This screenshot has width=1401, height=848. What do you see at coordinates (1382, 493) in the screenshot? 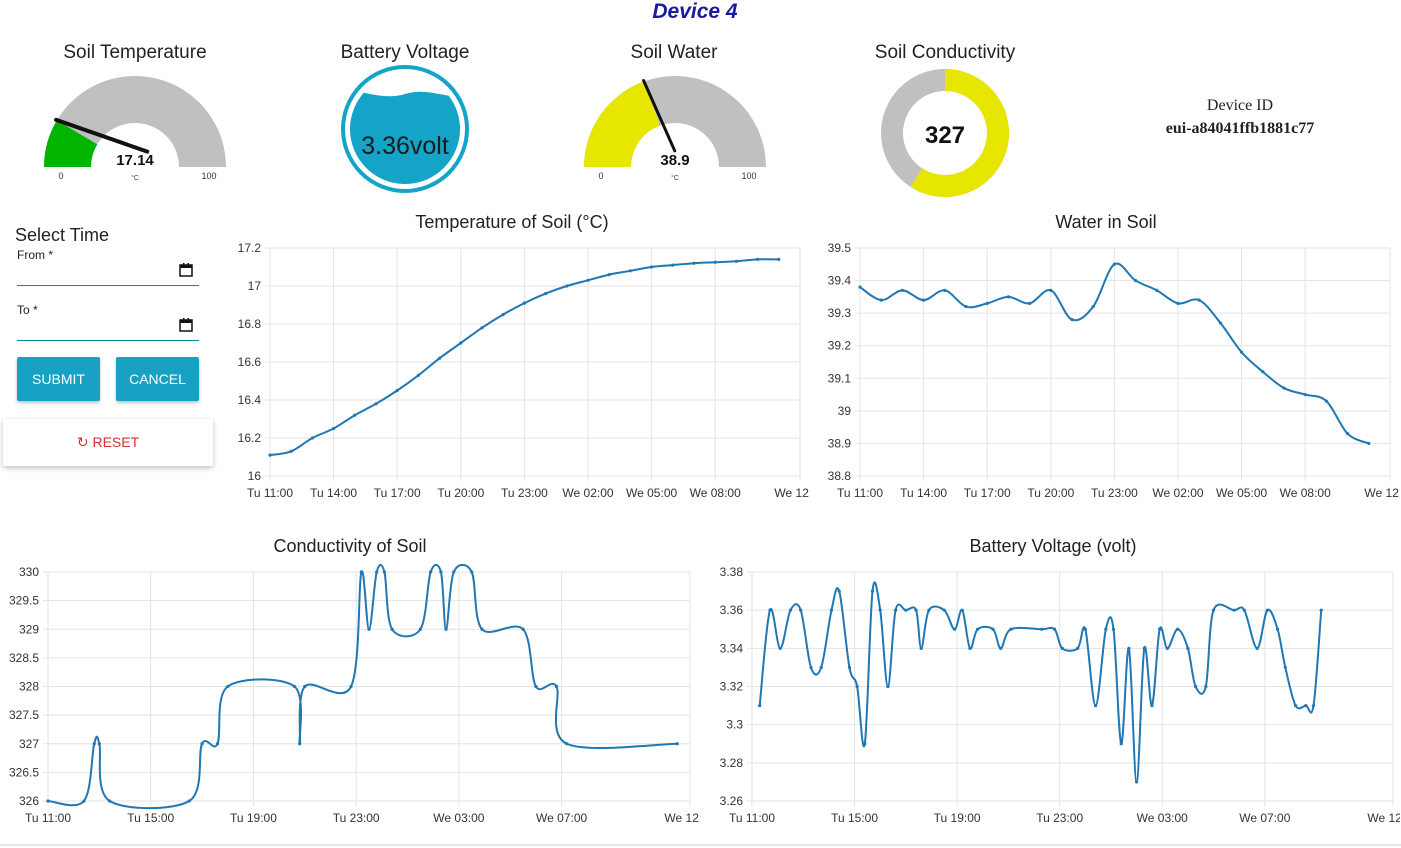
I see `x-tick-label: We 12:00` at bounding box center [1382, 493].